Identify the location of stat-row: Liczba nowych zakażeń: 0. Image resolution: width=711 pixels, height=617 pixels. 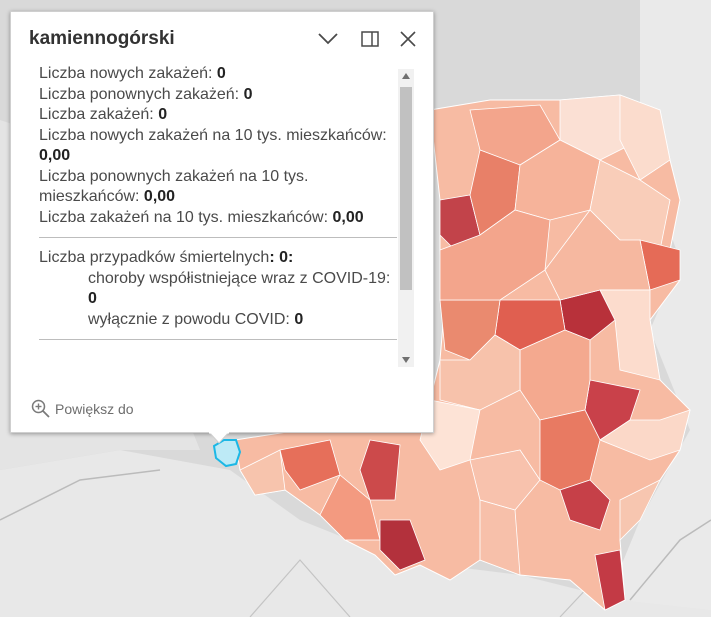
(132, 73).